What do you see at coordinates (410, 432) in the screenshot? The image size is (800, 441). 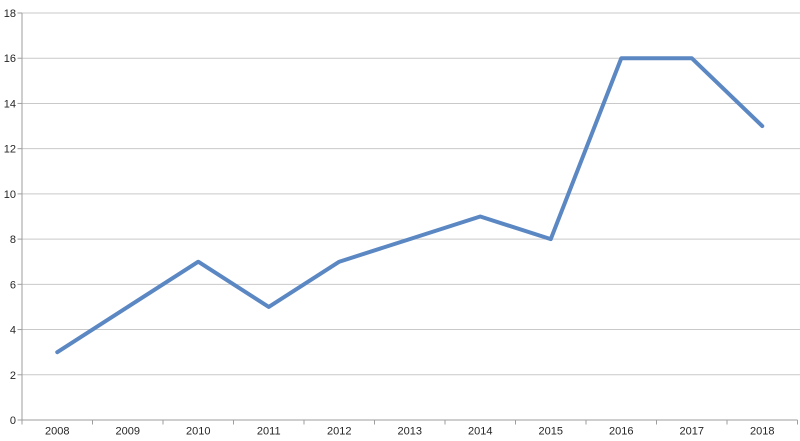 I see `x-axis-label: 2013` at bounding box center [410, 432].